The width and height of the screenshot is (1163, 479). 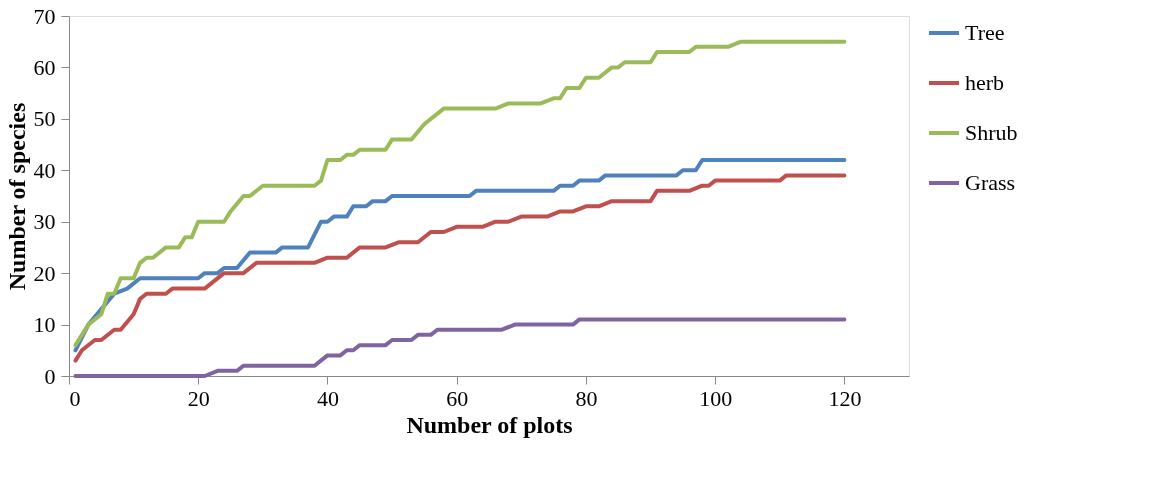 What do you see at coordinates (460, 347) in the screenshot?
I see `line-series` at bounding box center [460, 347].